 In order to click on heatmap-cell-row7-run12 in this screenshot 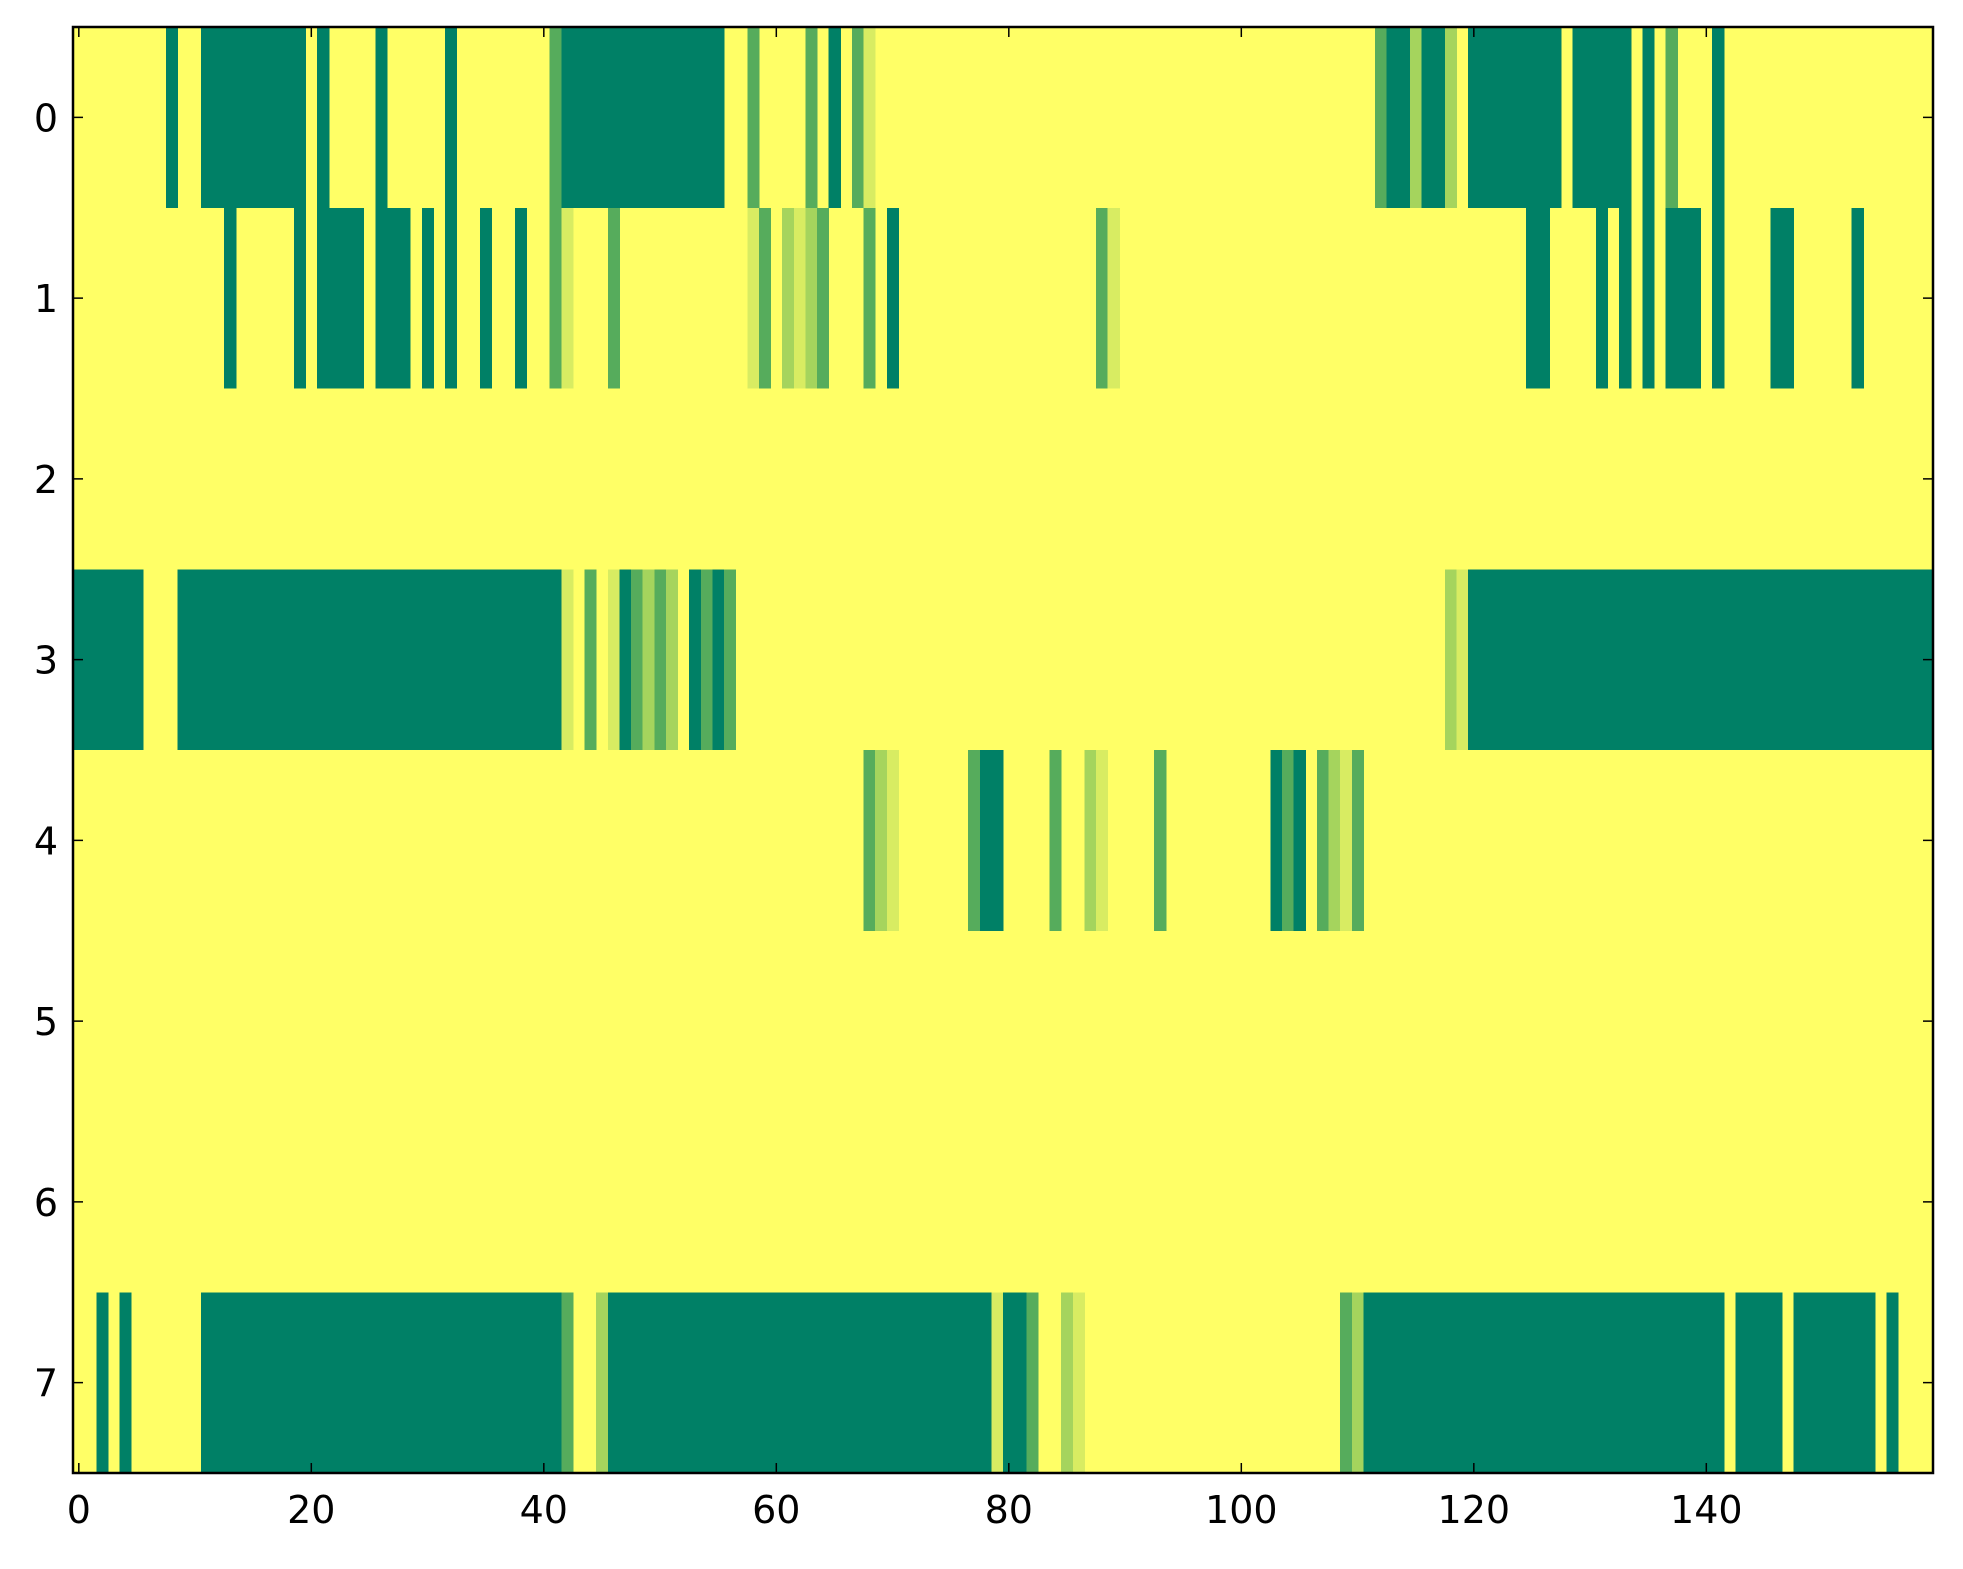, I will do `click(1357, 1382)`.